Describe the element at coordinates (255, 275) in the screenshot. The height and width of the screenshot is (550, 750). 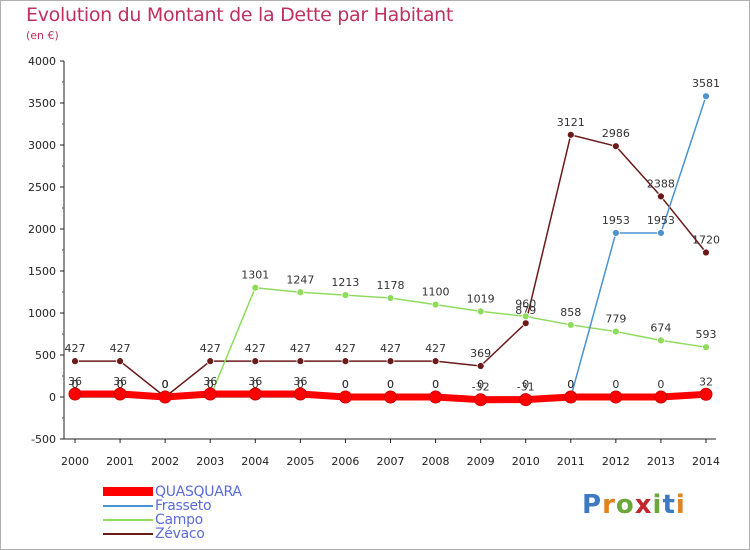
I see `data-label-campo: 1301` at that location.